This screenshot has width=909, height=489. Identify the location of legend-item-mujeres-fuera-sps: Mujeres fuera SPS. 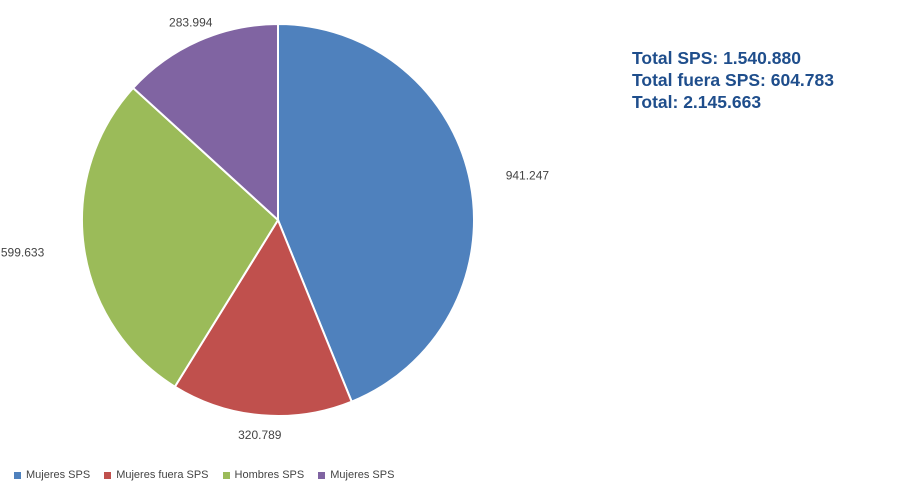
(156, 475).